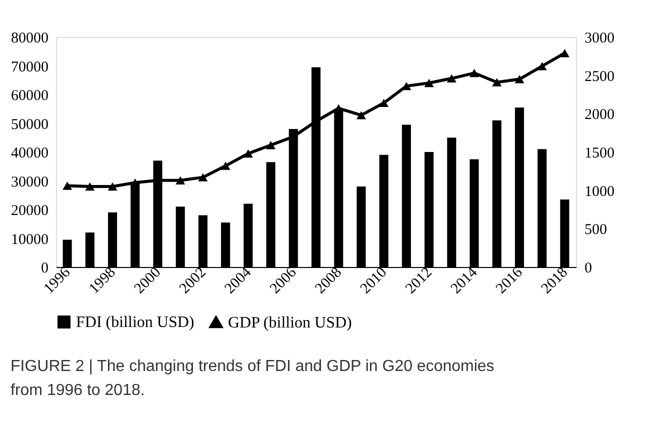  I want to click on y-tick-label: 80000, so click(29, 38).